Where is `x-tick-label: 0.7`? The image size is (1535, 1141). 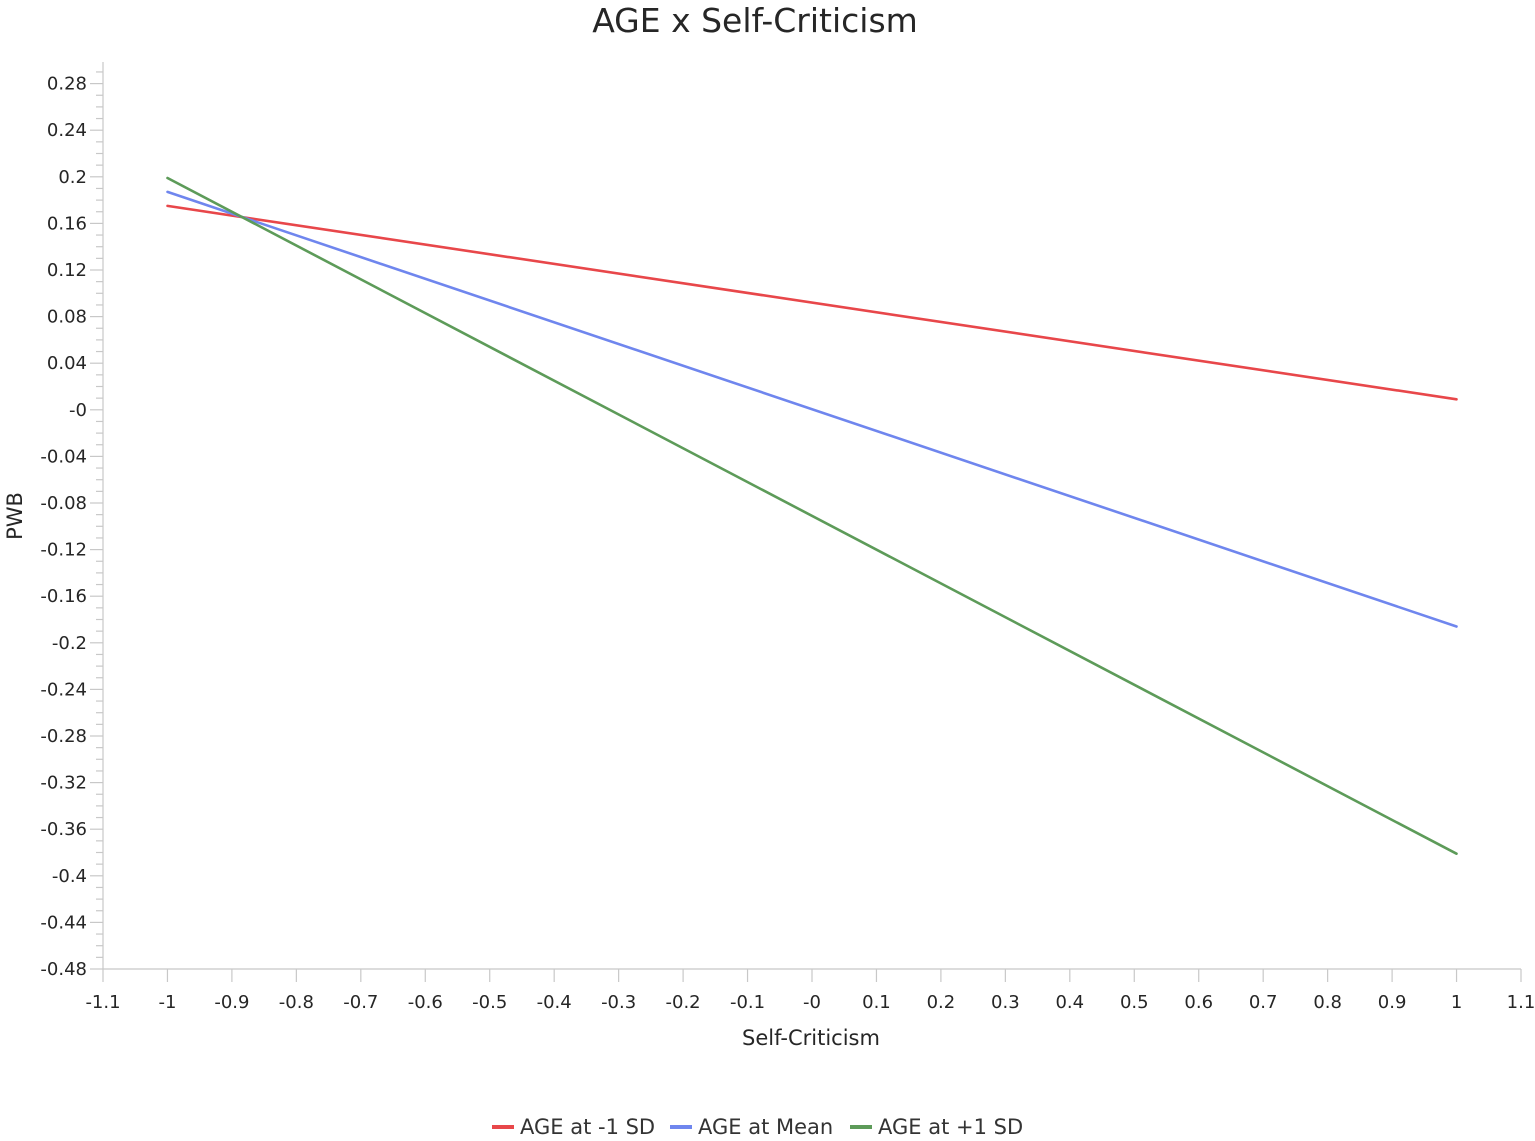 x-tick-label: 0.7 is located at coordinates (1263, 1002).